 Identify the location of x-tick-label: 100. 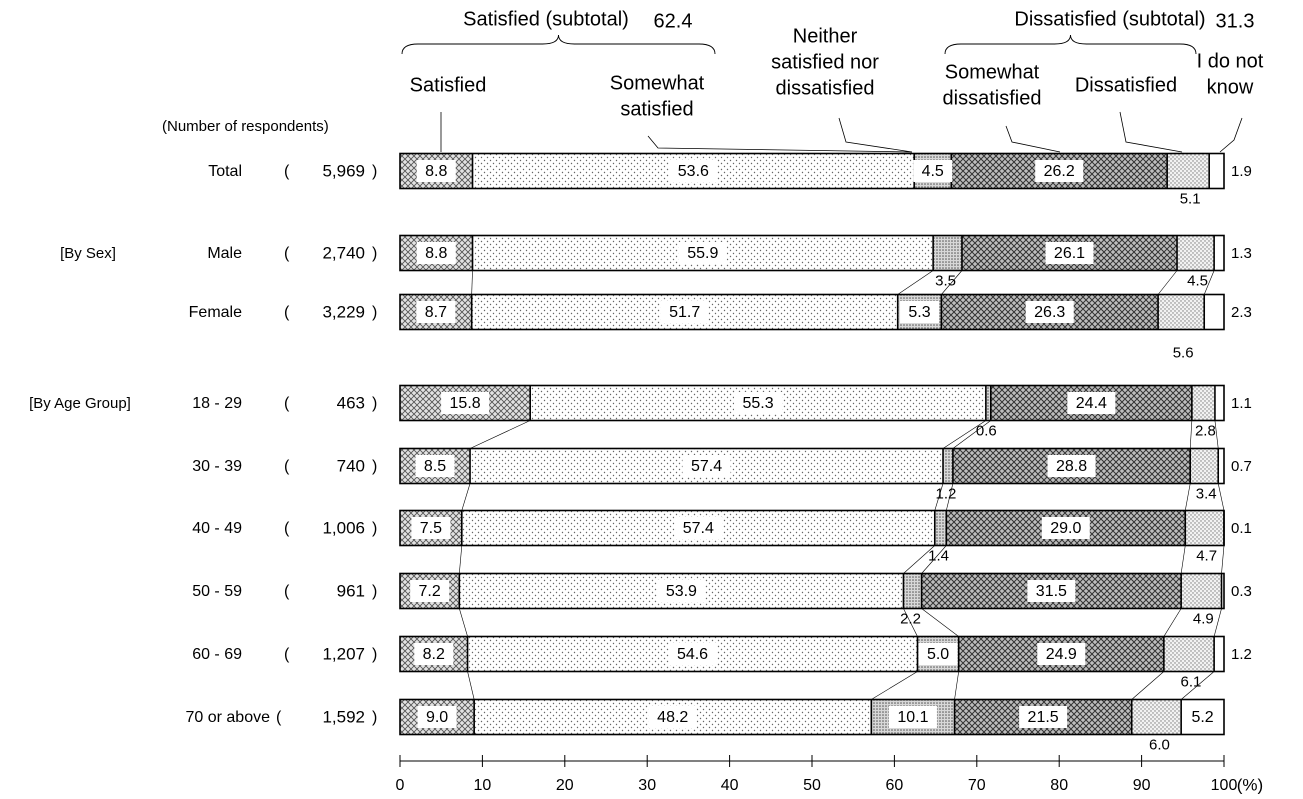
(1224, 785).